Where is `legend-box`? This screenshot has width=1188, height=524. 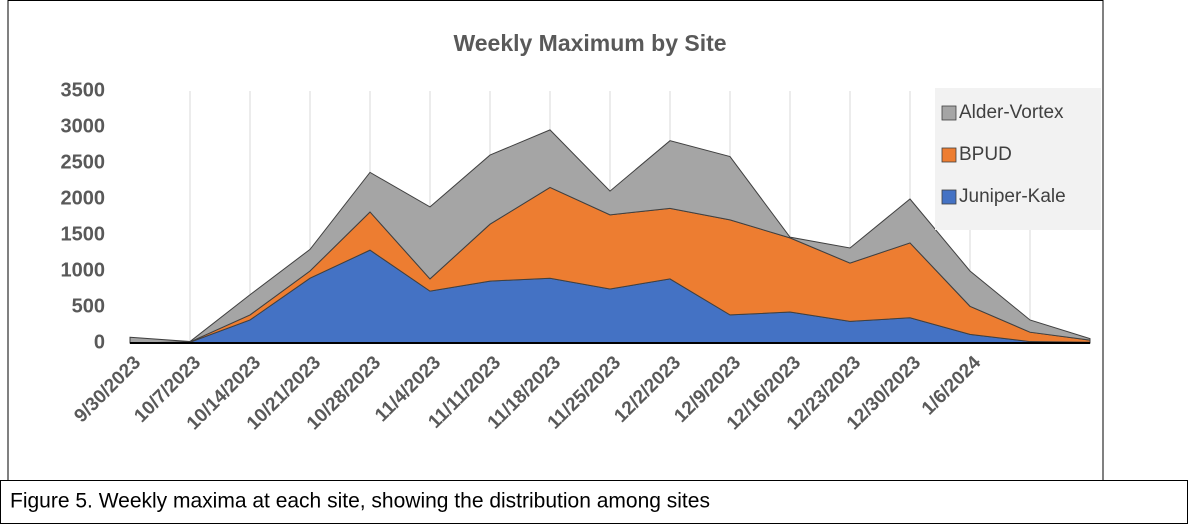 legend-box is located at coordinates (1018, 159).